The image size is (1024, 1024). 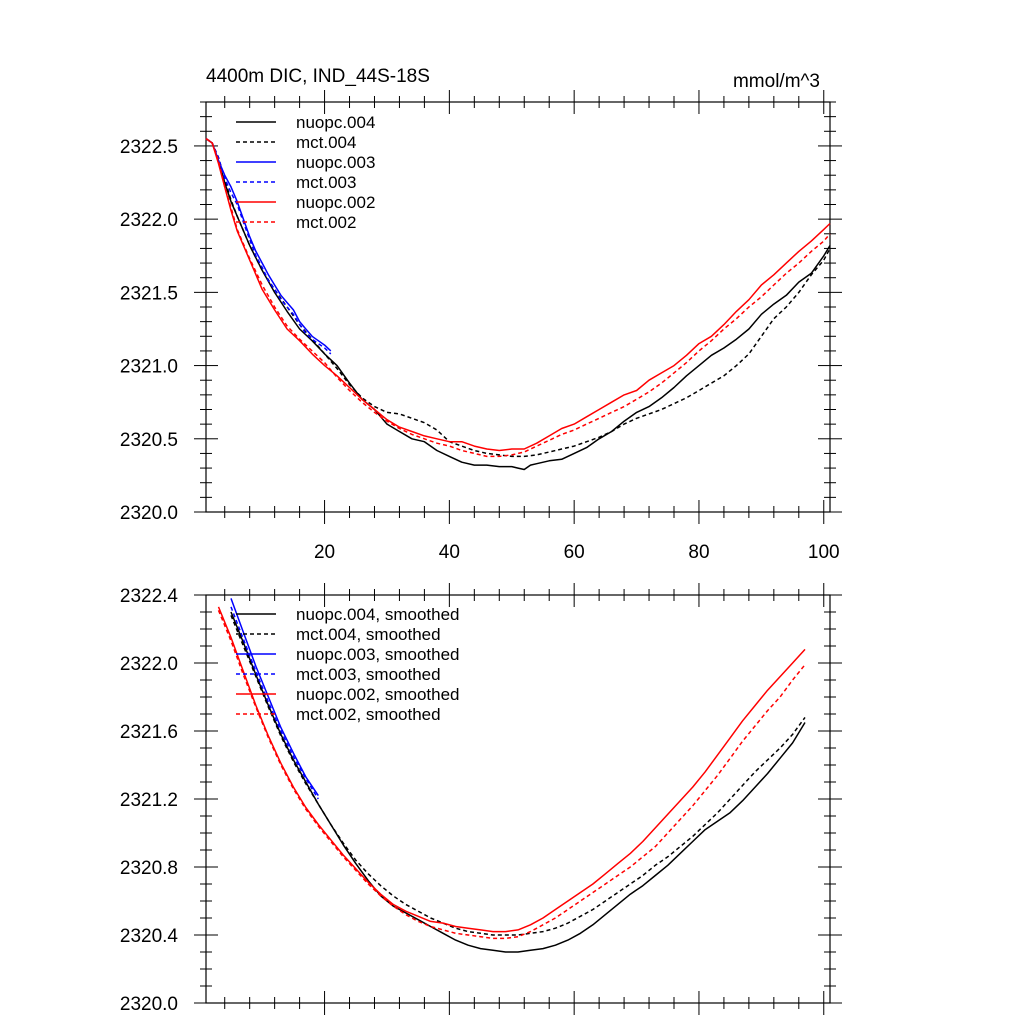 I want to click on legend-label: nuopc.002, so click(x=335, y=202).